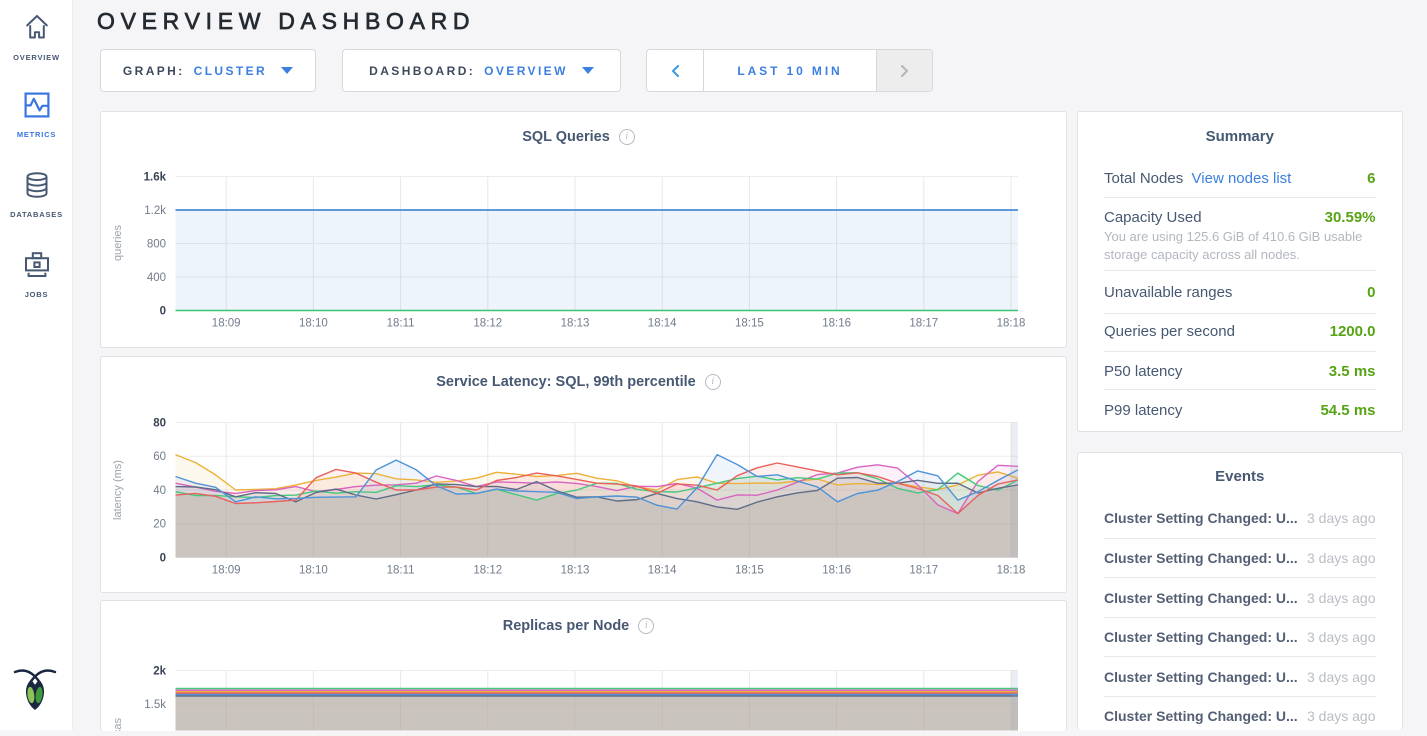 The height and width of the screenshot is (736, 1427). Describe the element at coordinates (118, 490) in the screenshot. I see `svg-text: latency (ms)` at that location.